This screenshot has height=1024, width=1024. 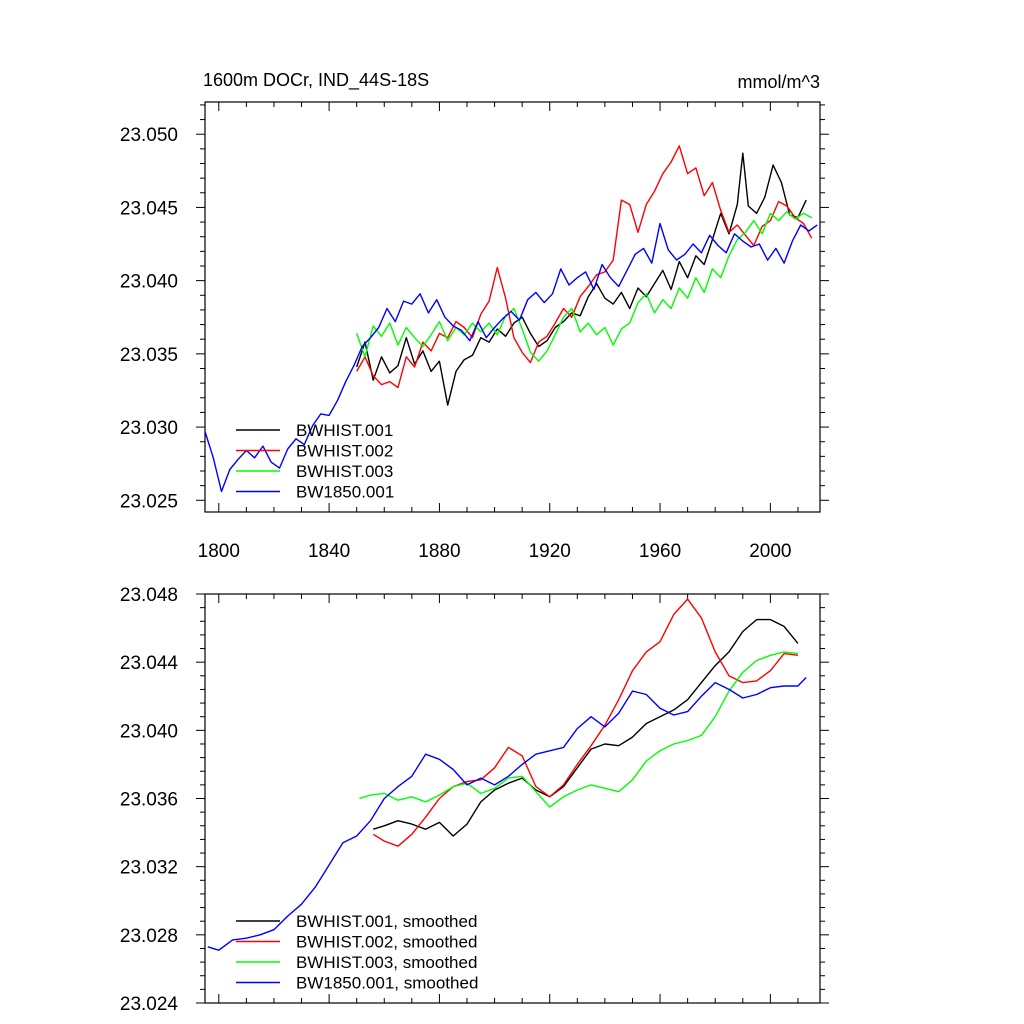 I want to click on y-tick-label: 23.048, so click(x=149, y=595).